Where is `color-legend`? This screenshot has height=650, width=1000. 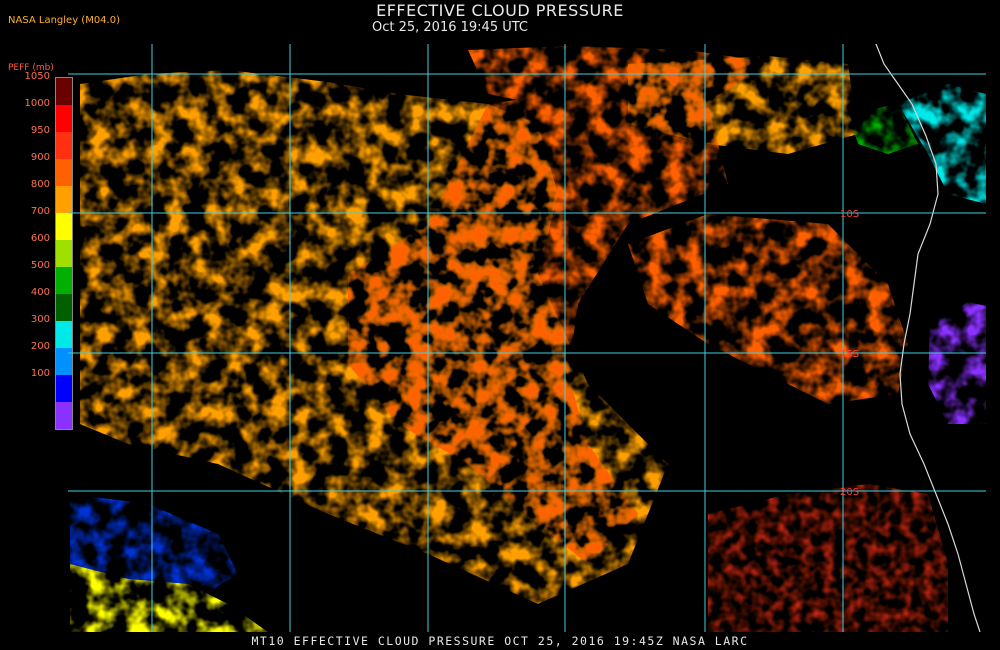 color-legend is located at coordinates (64, 253).